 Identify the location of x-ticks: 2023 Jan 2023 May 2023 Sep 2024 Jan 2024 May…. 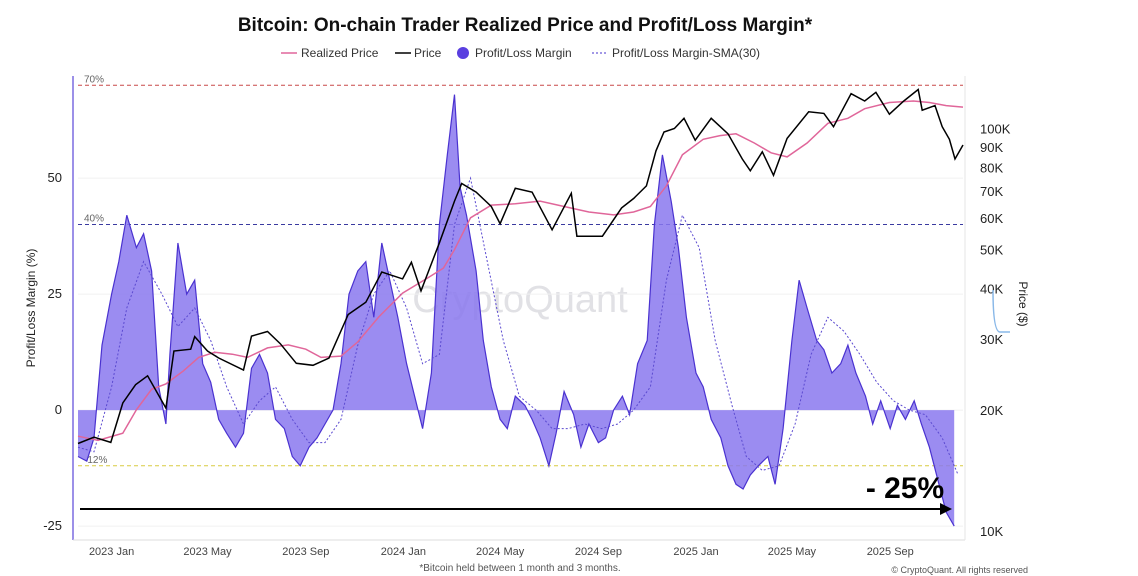
(501, 552).